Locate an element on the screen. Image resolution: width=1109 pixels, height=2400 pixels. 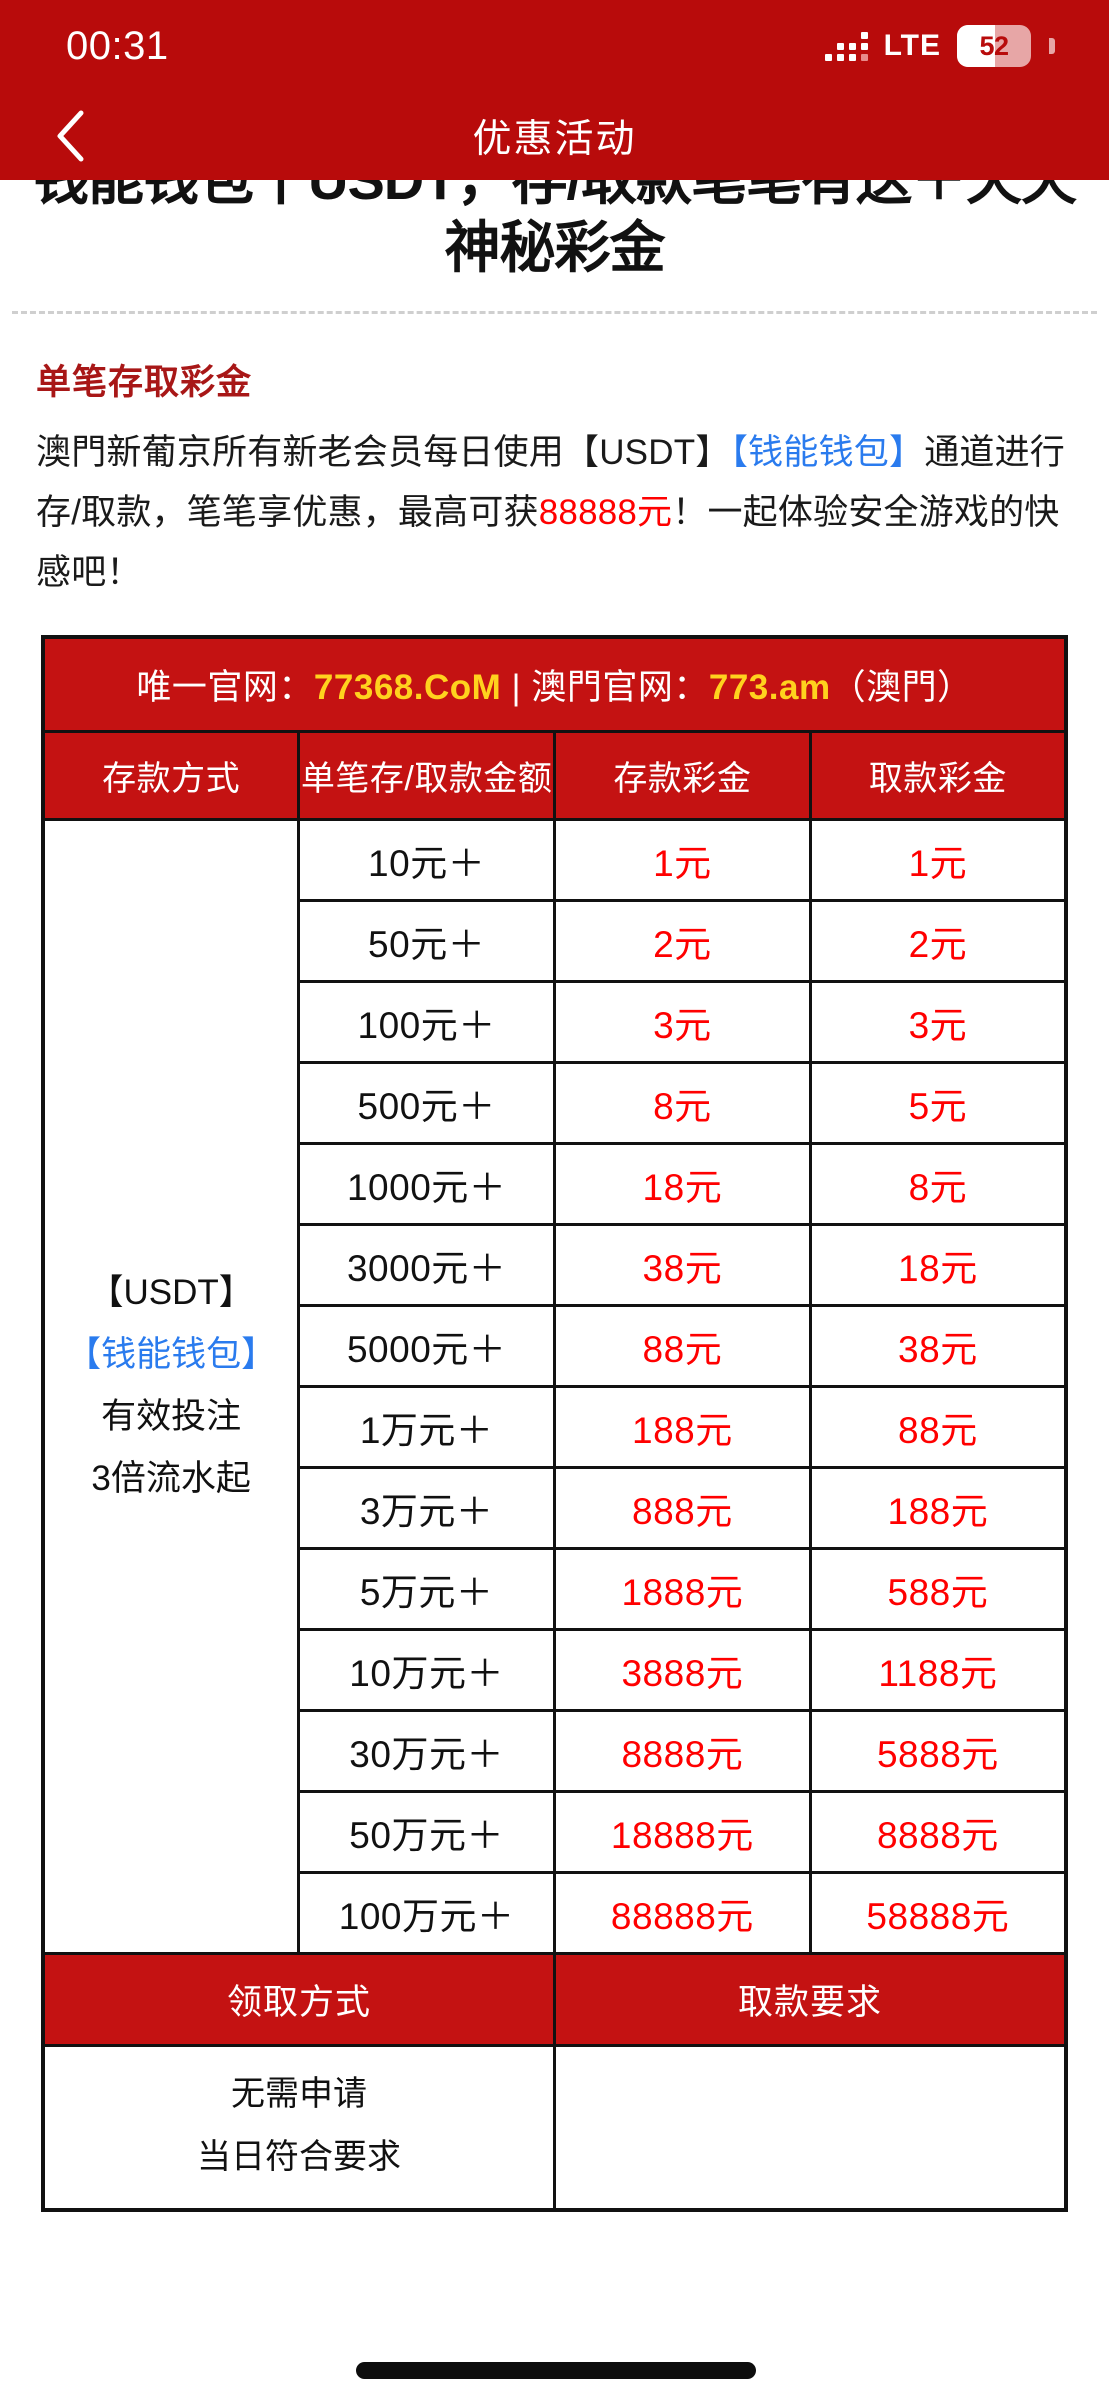
battery-icon: 52 is located at coordinates (994, 46).